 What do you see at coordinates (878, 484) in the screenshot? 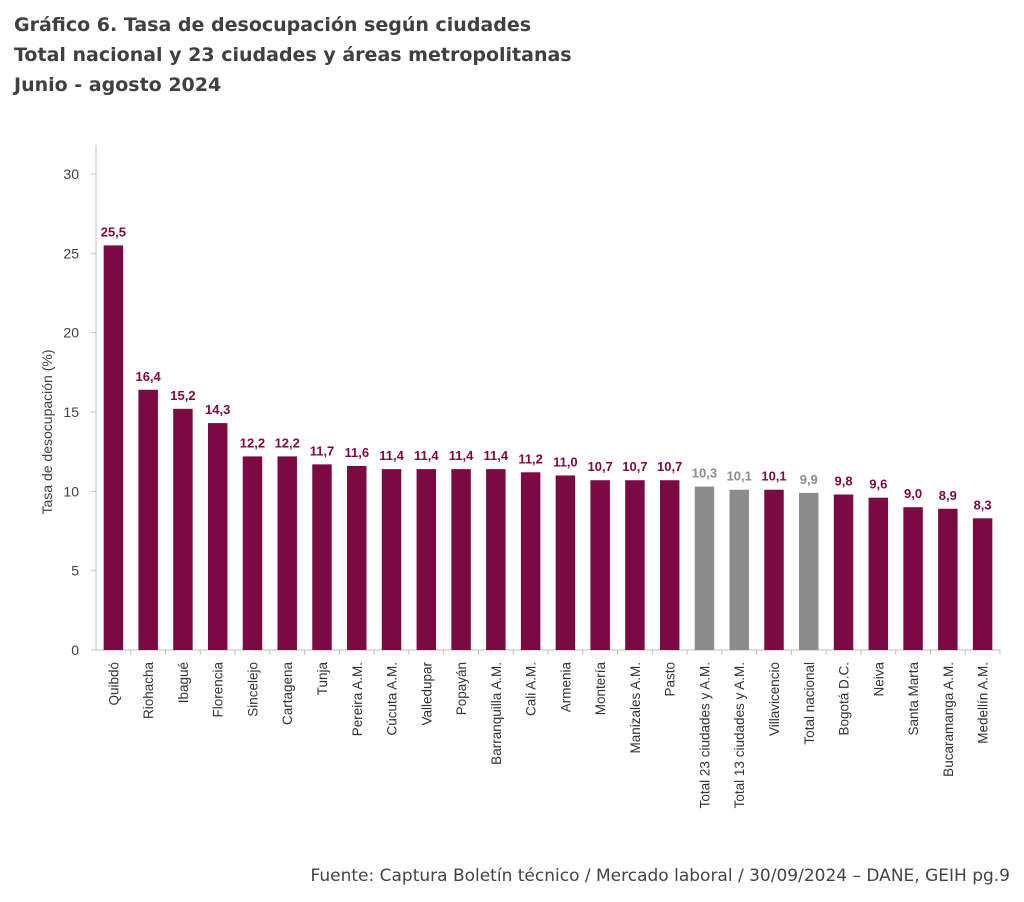
I see `data-label: 9,6` at bounding box center [878, 484].